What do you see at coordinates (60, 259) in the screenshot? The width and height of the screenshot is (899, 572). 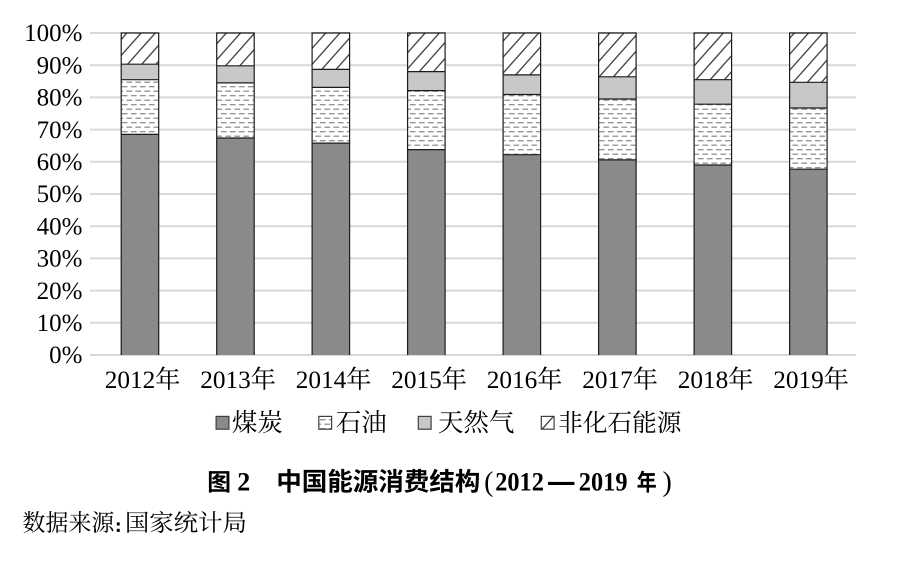 I see `svg-text: 30%` at bounding box center [60, 259].